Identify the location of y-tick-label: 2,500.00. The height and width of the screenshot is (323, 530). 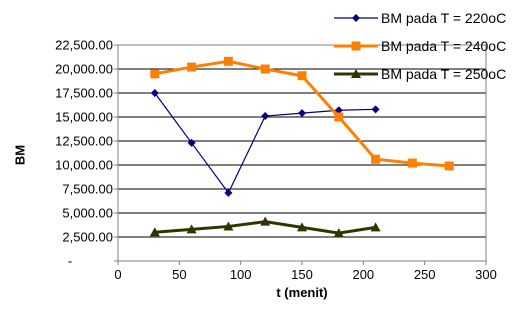
(87, 237).